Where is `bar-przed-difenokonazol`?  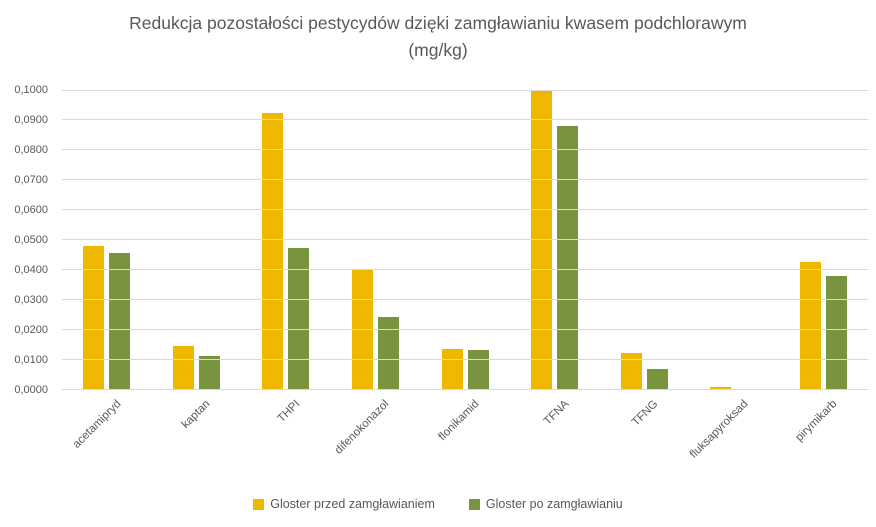
bar-przed-difenokonazol is located at coordinates (362, 330).